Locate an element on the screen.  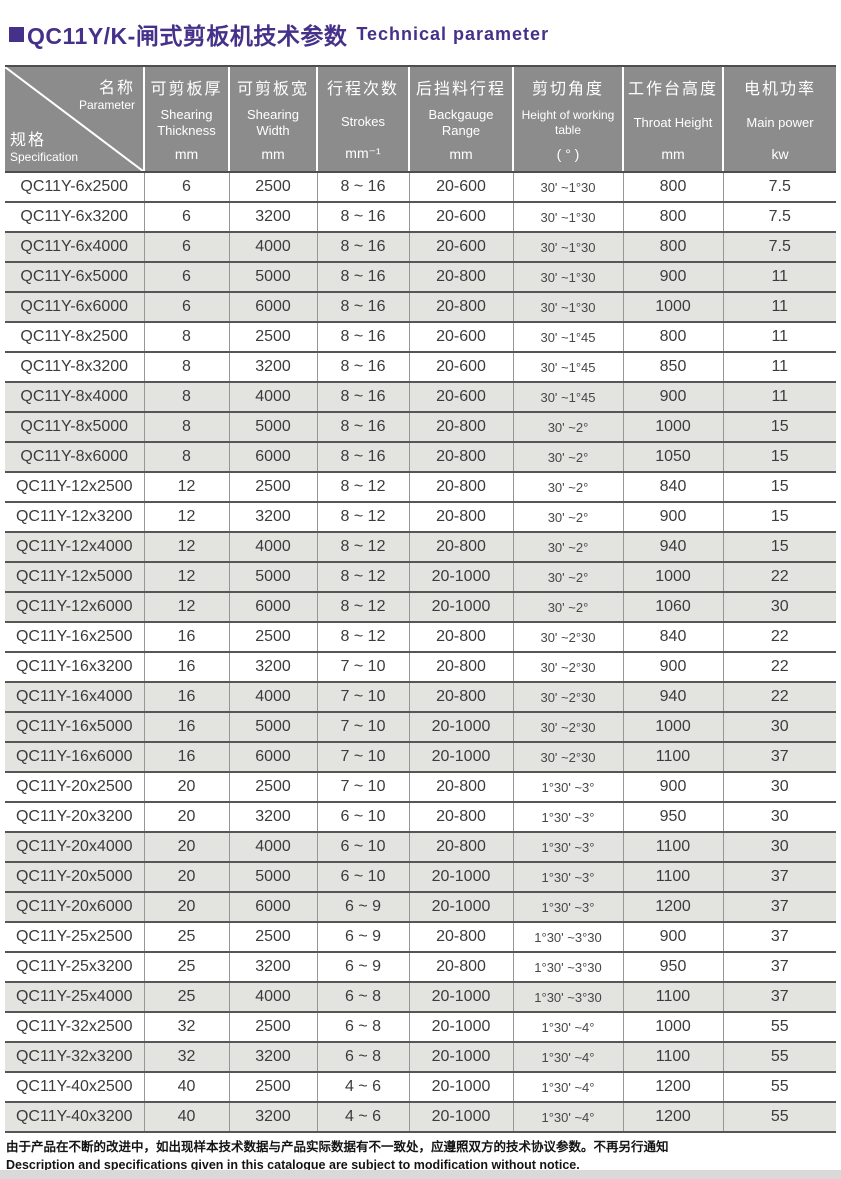
value-cell: 20 is located at coordinates (186, 817).